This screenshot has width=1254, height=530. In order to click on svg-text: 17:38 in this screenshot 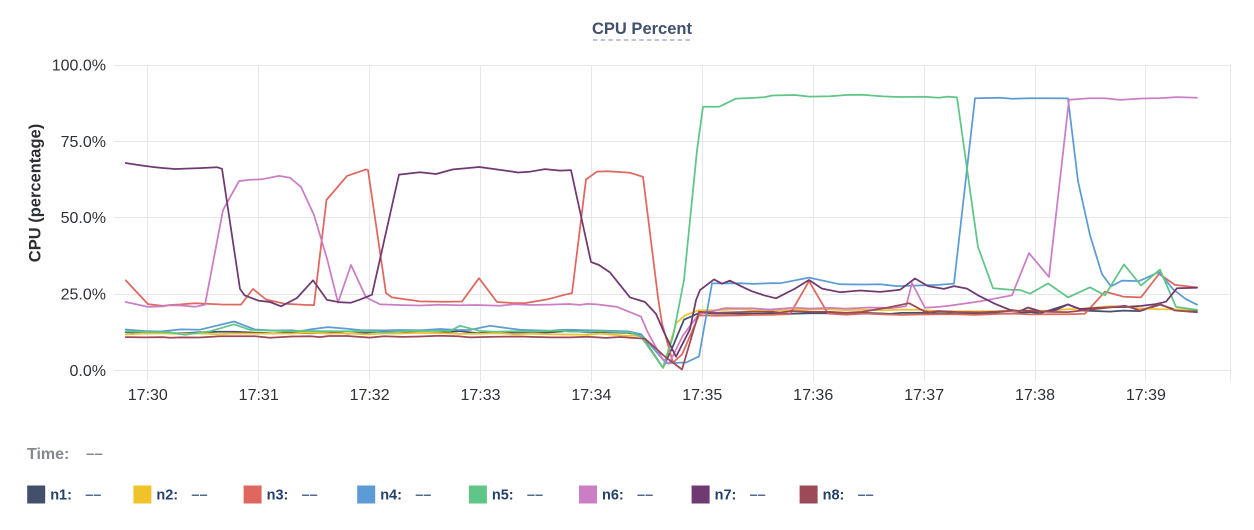, I will do `click(1035, 395)`.